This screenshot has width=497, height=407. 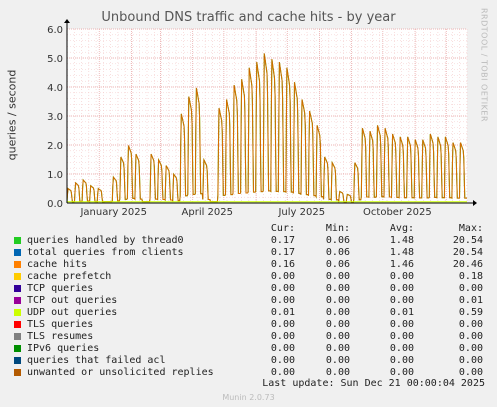 I want to click on legend-row: UDP out queries 0.01 0.00 0.01 0.59, so click(x=249, y=313).